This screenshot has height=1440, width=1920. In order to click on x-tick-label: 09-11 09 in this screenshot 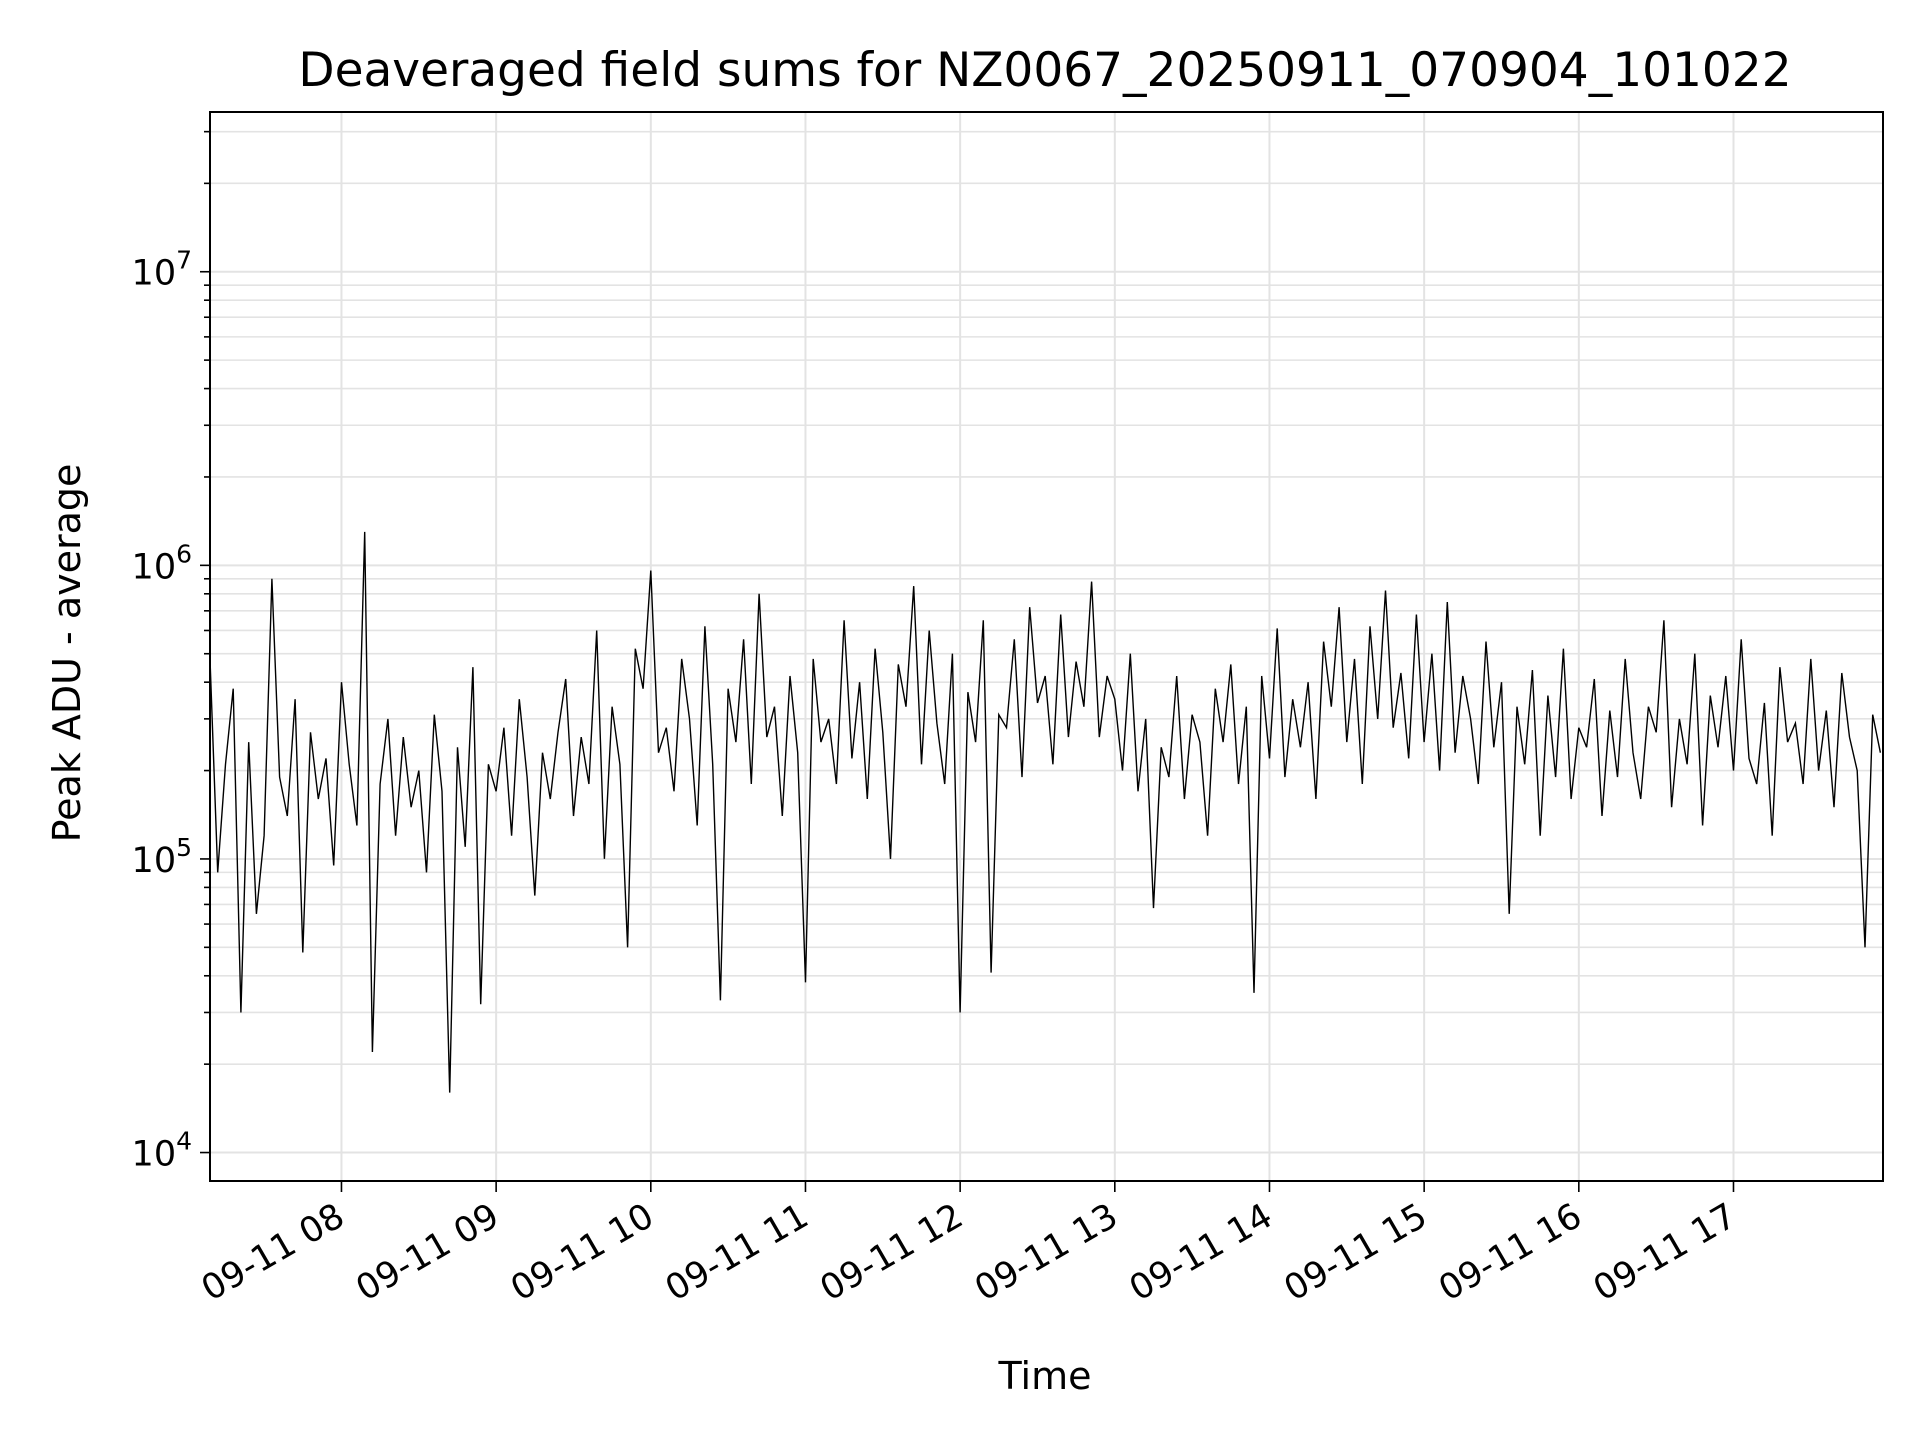, I will do `click(428, 1252)`.